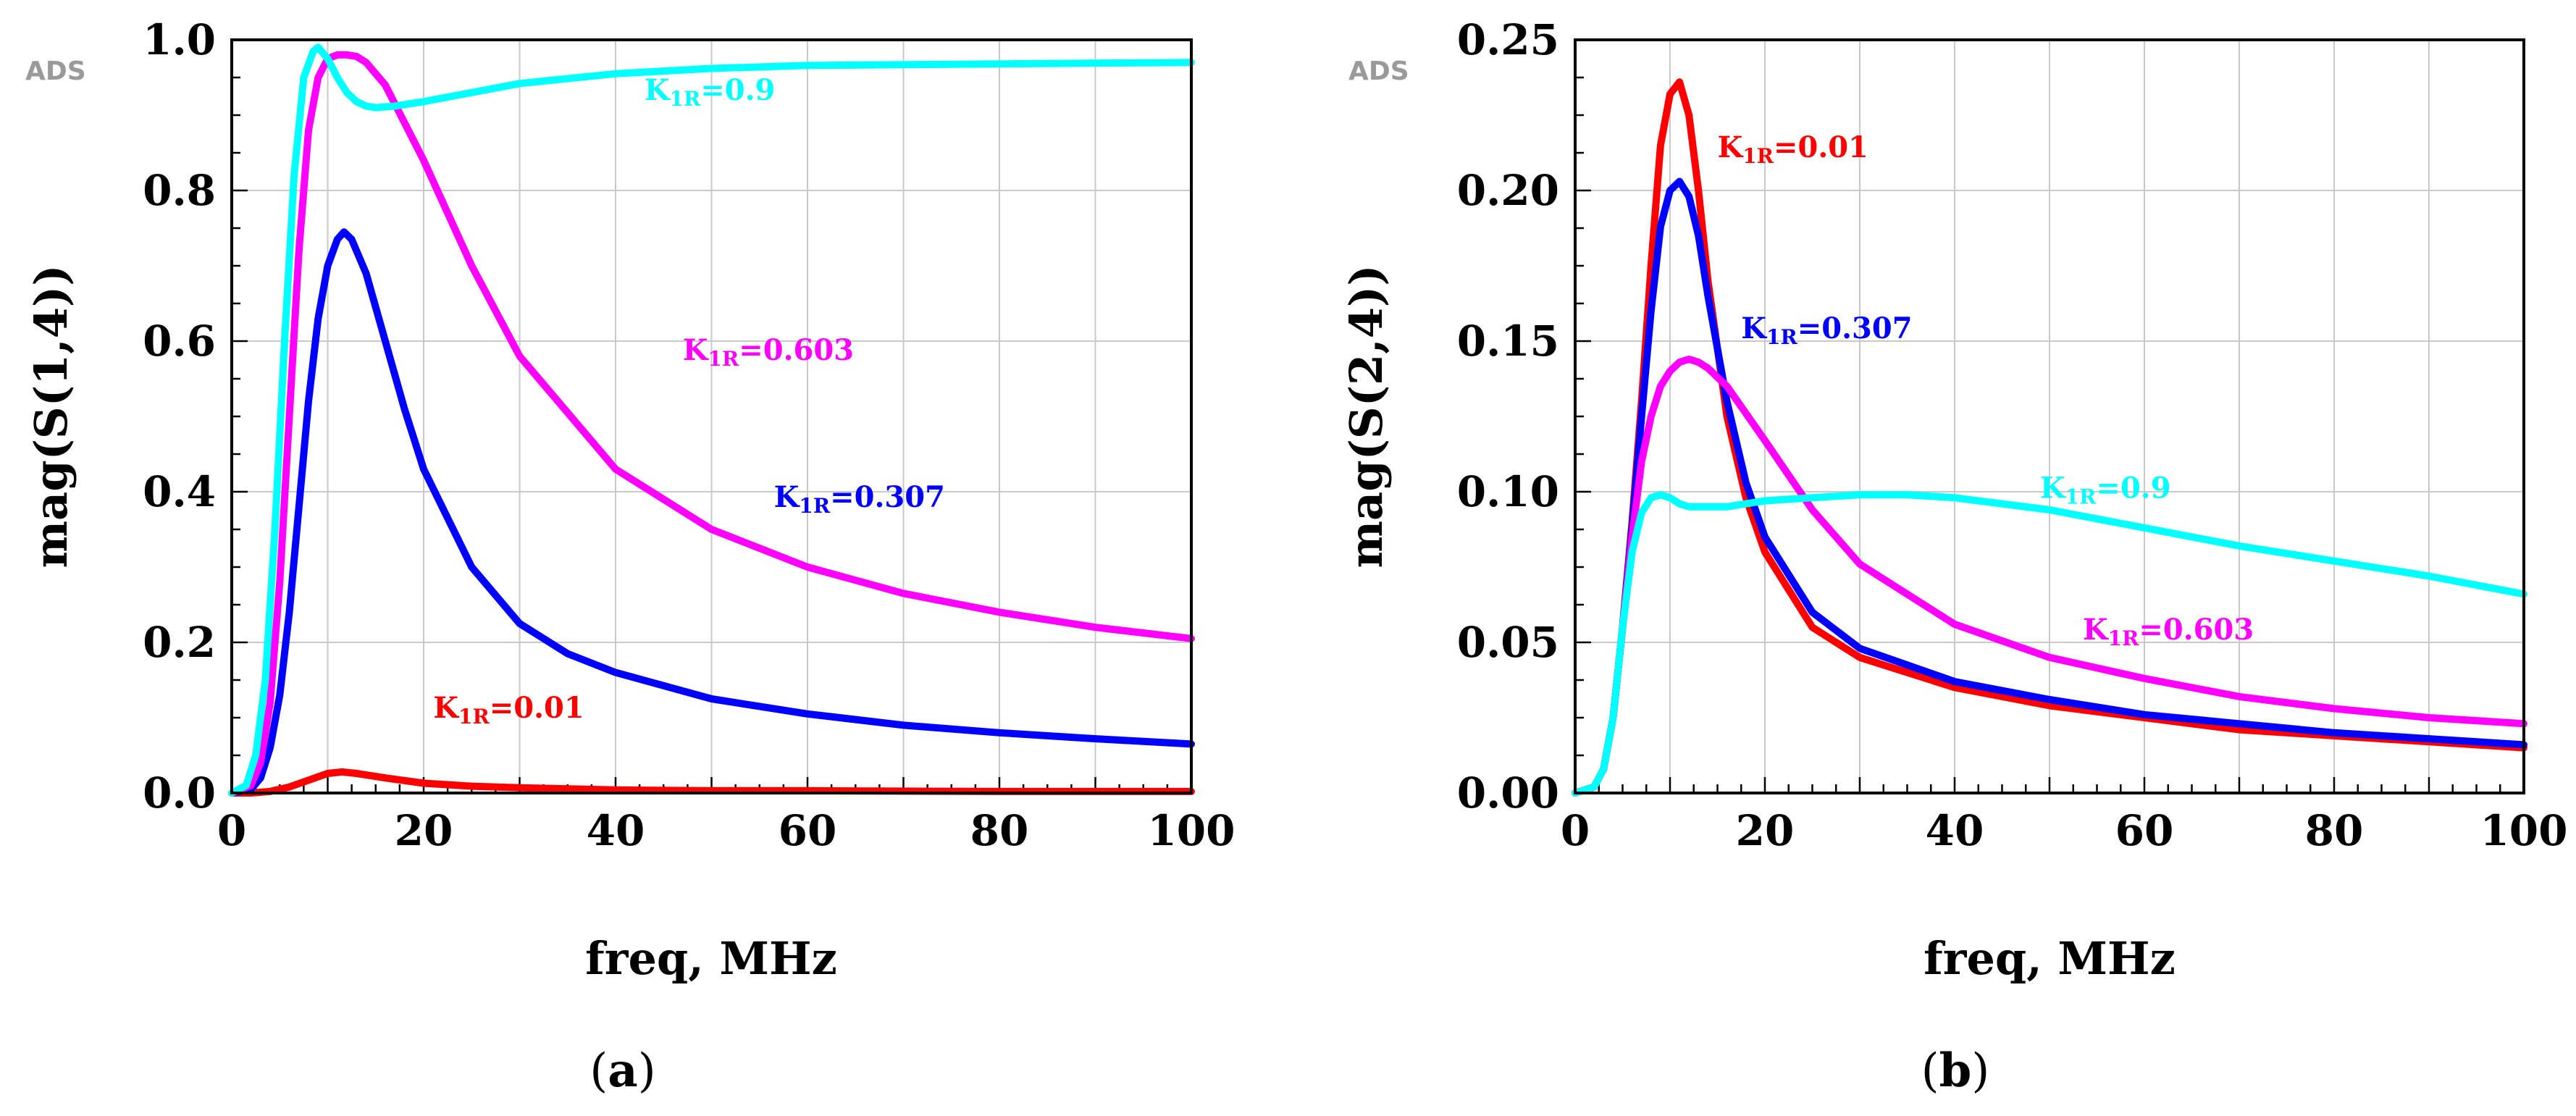 Image resolution: width=2576 pixels, height=1116 pixels. I want to click on panel-b-x-tick-labels: 0 20 40 60 80 100, so click(2064, 830).